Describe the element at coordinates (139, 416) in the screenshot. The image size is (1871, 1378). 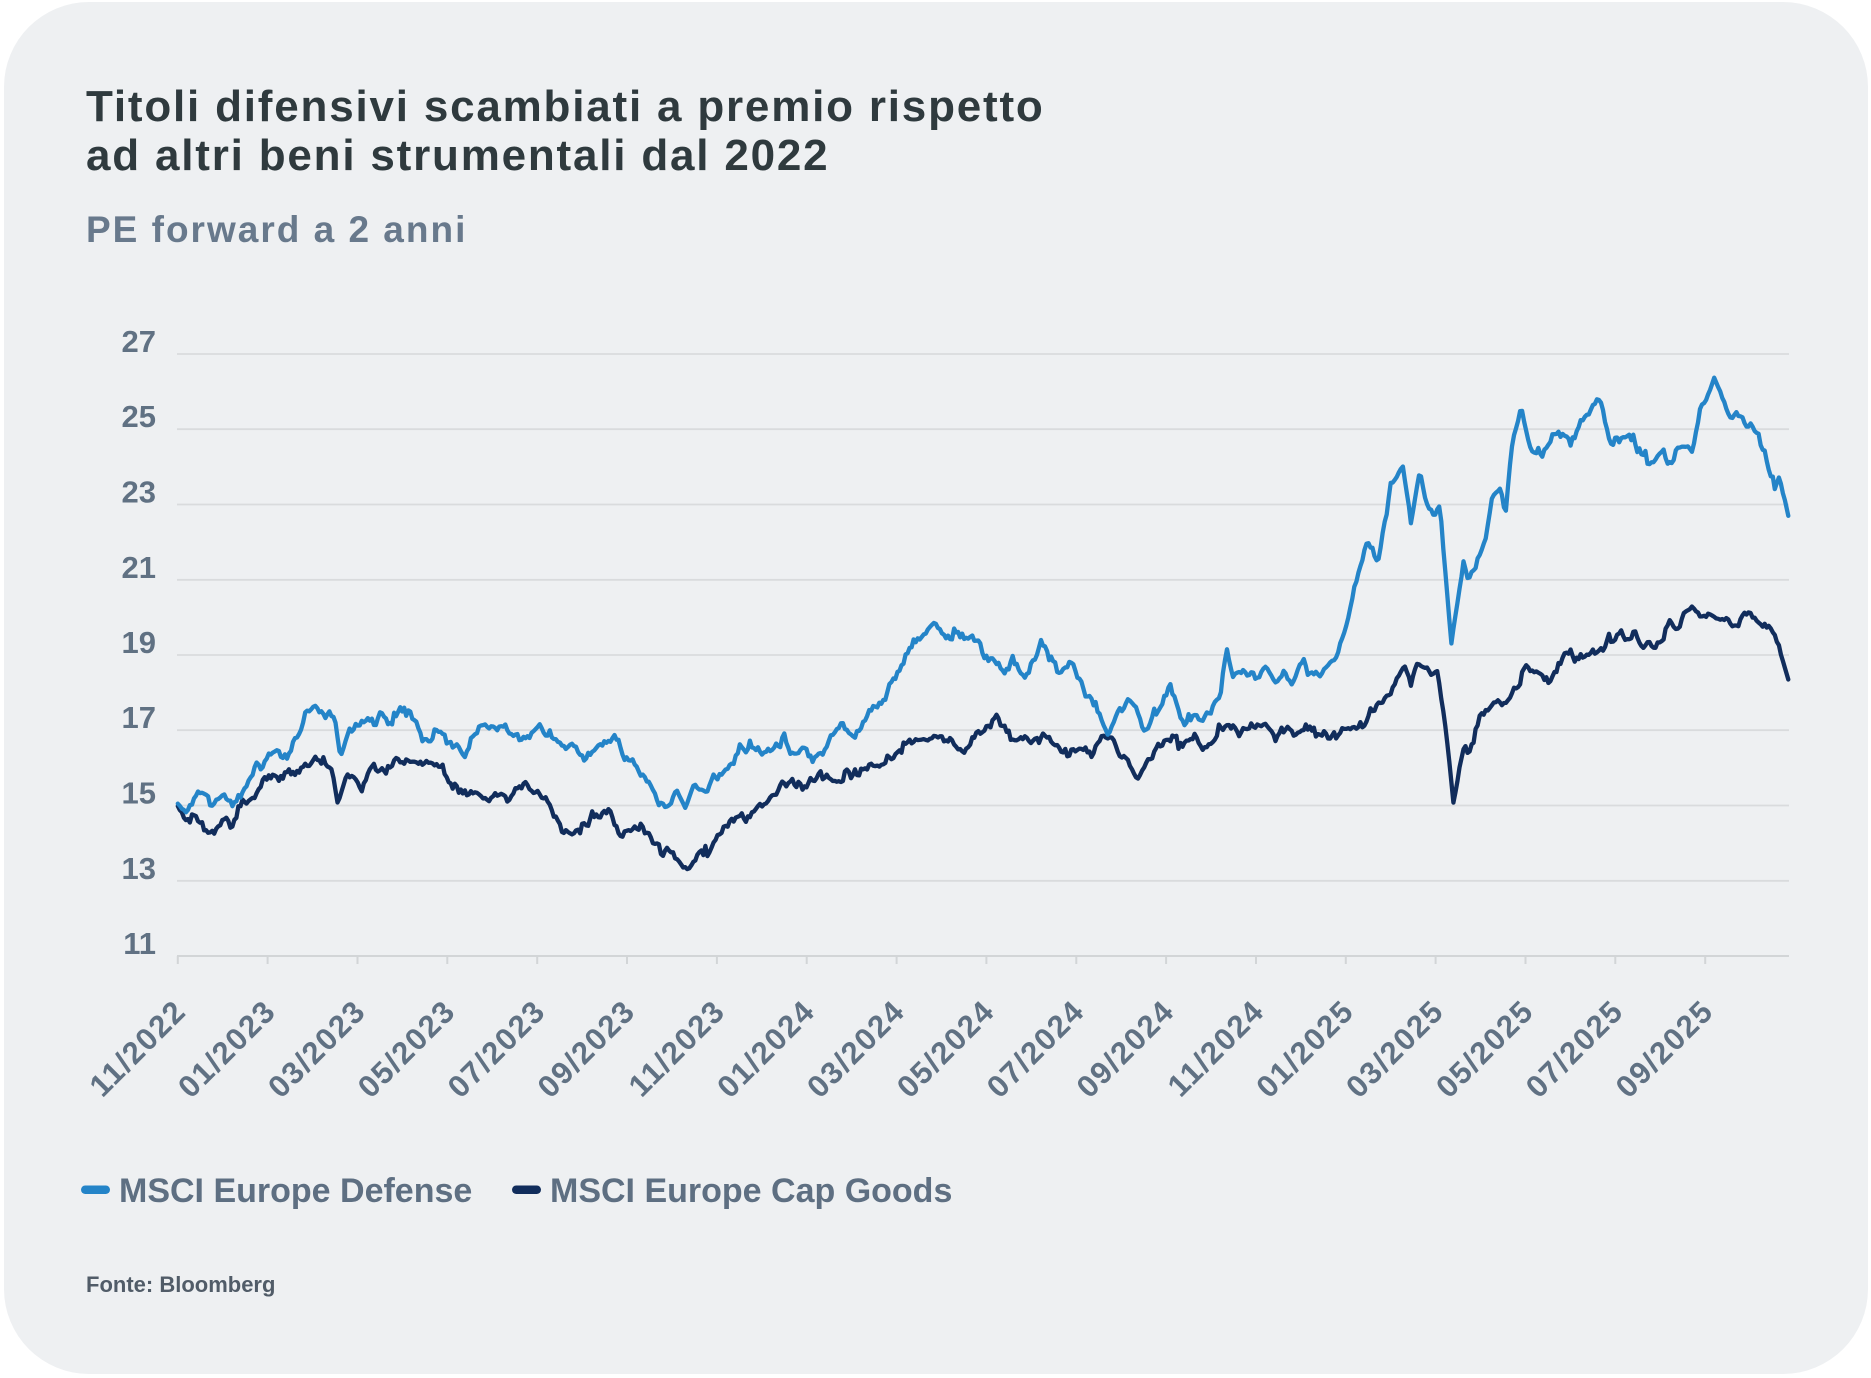
I see `svg-text: 25` at that location.